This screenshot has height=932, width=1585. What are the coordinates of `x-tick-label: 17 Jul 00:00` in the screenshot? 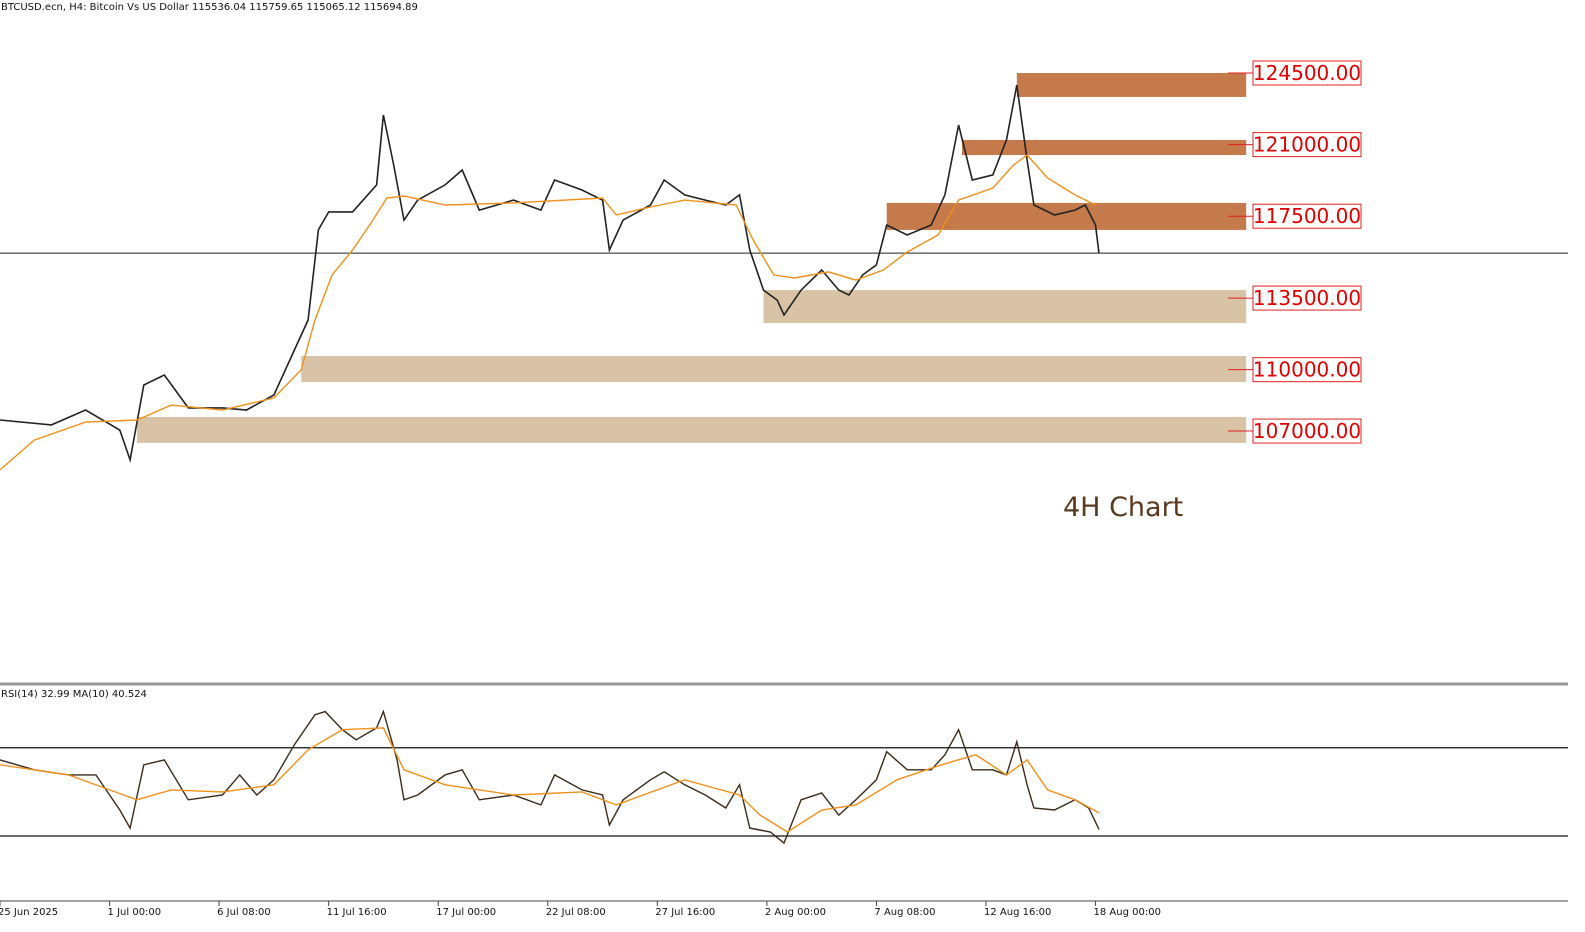 It's located at (466, 912).